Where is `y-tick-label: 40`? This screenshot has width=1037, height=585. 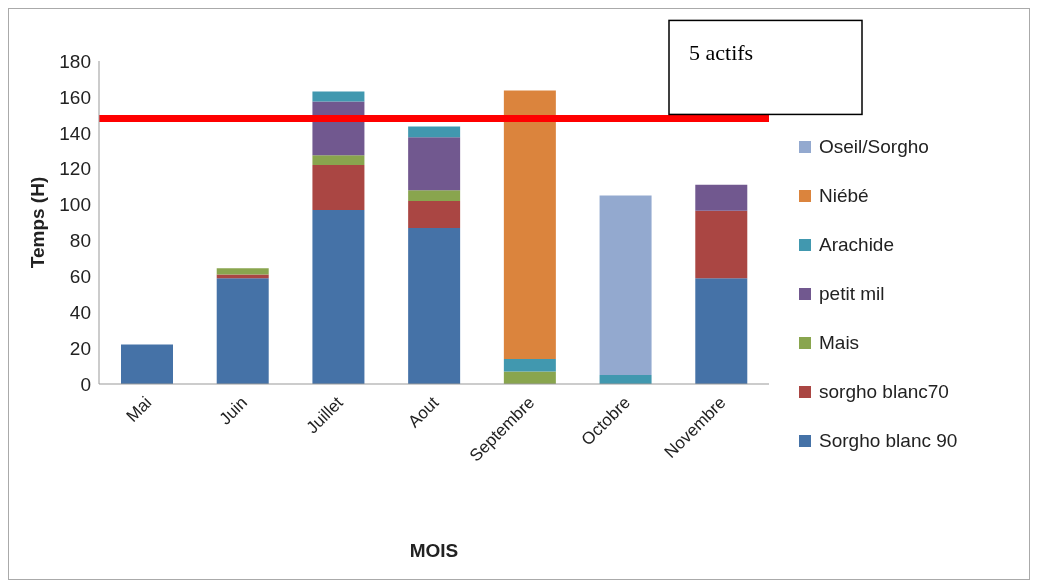
y-tick-label: 40 is located at coordinates (80, 312).